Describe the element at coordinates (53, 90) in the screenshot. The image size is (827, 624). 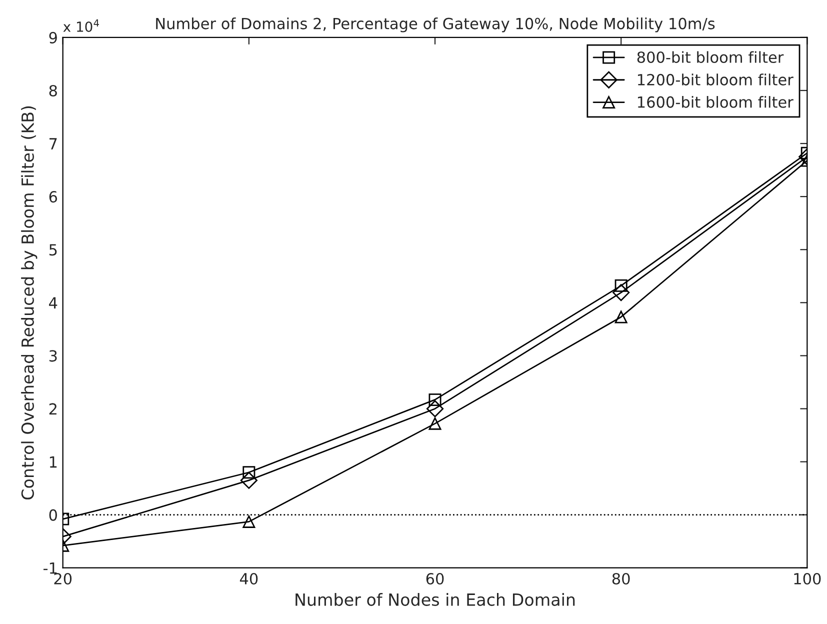
I see `y-tick-label: 8` at that location.